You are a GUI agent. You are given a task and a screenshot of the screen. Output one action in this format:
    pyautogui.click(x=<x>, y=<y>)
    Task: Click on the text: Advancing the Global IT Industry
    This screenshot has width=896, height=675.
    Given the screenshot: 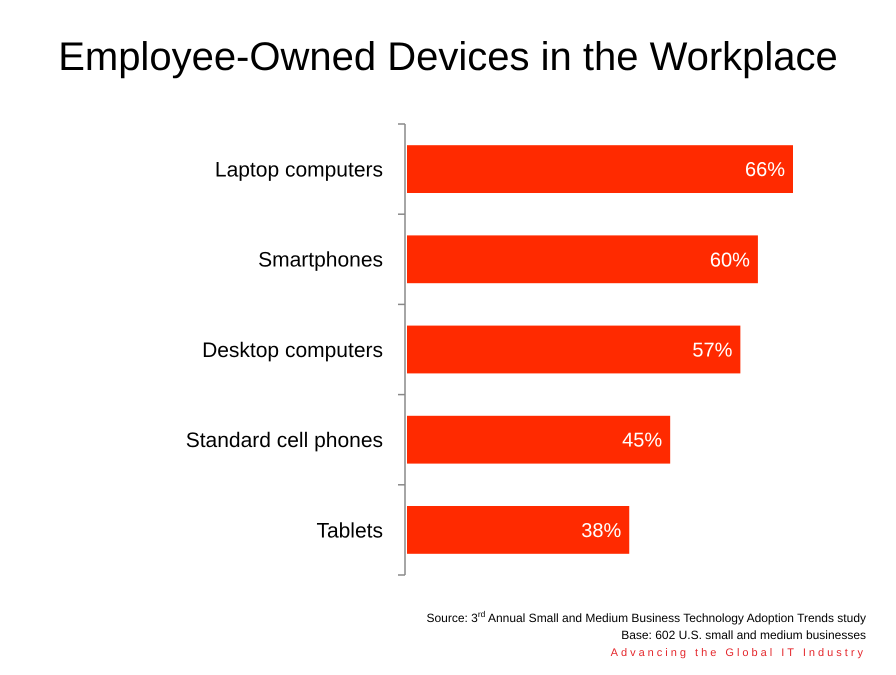 What is the action you would take?
    pyautogui.click(x=738, y=653)
    